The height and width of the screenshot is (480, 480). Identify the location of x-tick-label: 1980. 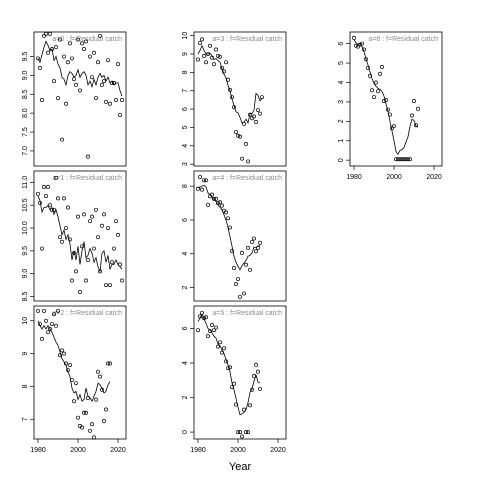
(198, 450).